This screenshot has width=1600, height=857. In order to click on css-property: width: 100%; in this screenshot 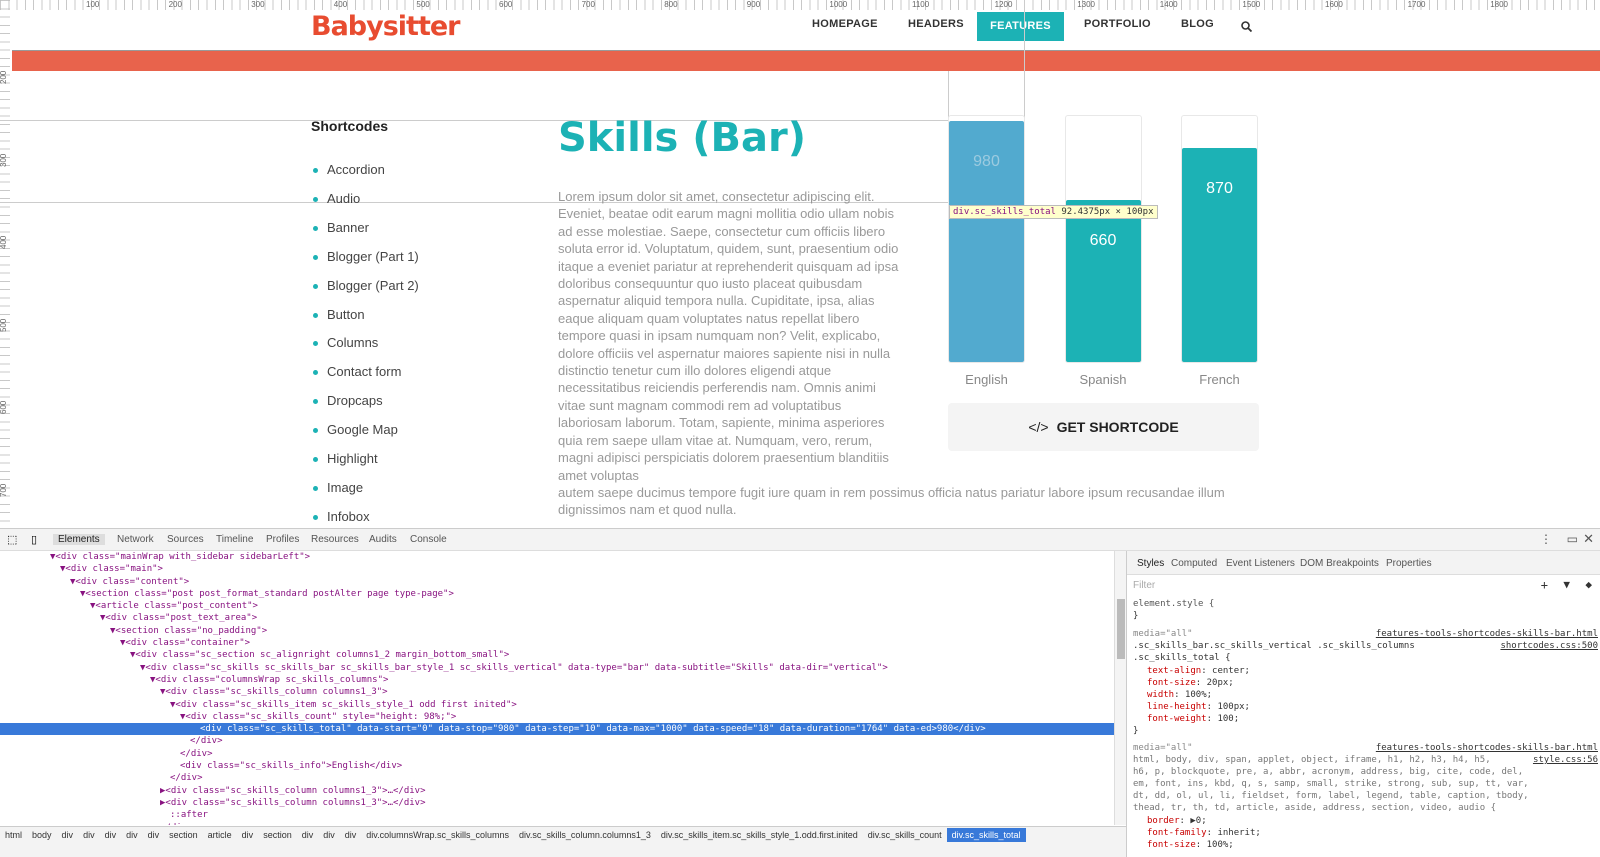, I will do `click(1179, 695)`.